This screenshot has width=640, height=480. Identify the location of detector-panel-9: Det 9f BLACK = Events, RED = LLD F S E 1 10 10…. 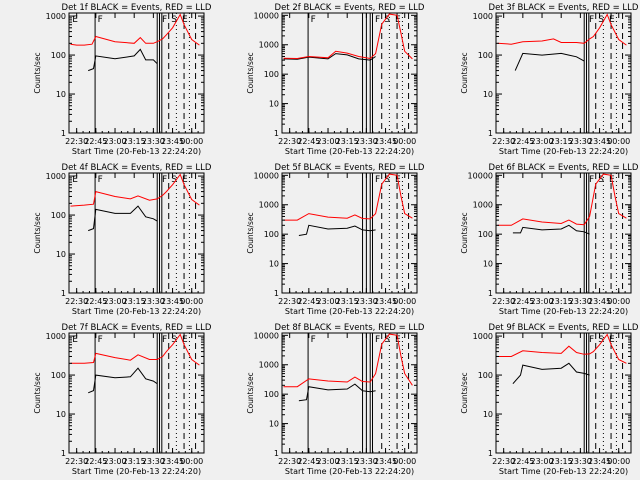
(549, 399).